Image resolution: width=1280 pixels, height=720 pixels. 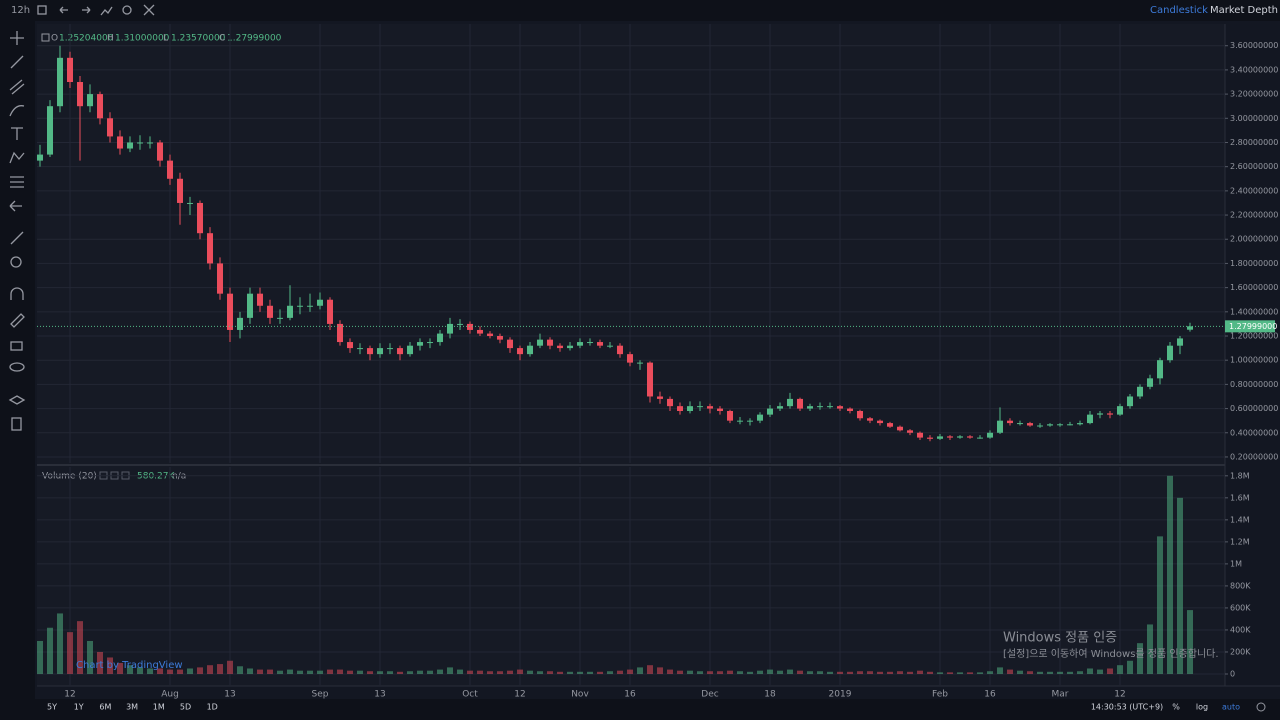 What do you see at coordinates (1250, 326) in the screenshot?
I see `last-price-box` at bounding box center [1250, 326].